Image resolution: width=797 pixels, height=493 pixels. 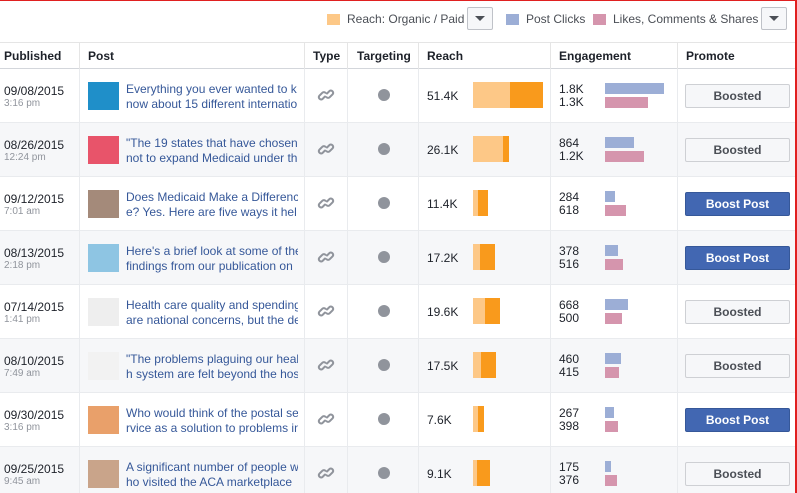 What do you see at coordinates (569, 366) in the screenshot?
I see `engagement-values: 460 415` at bounding box center [569, 366].